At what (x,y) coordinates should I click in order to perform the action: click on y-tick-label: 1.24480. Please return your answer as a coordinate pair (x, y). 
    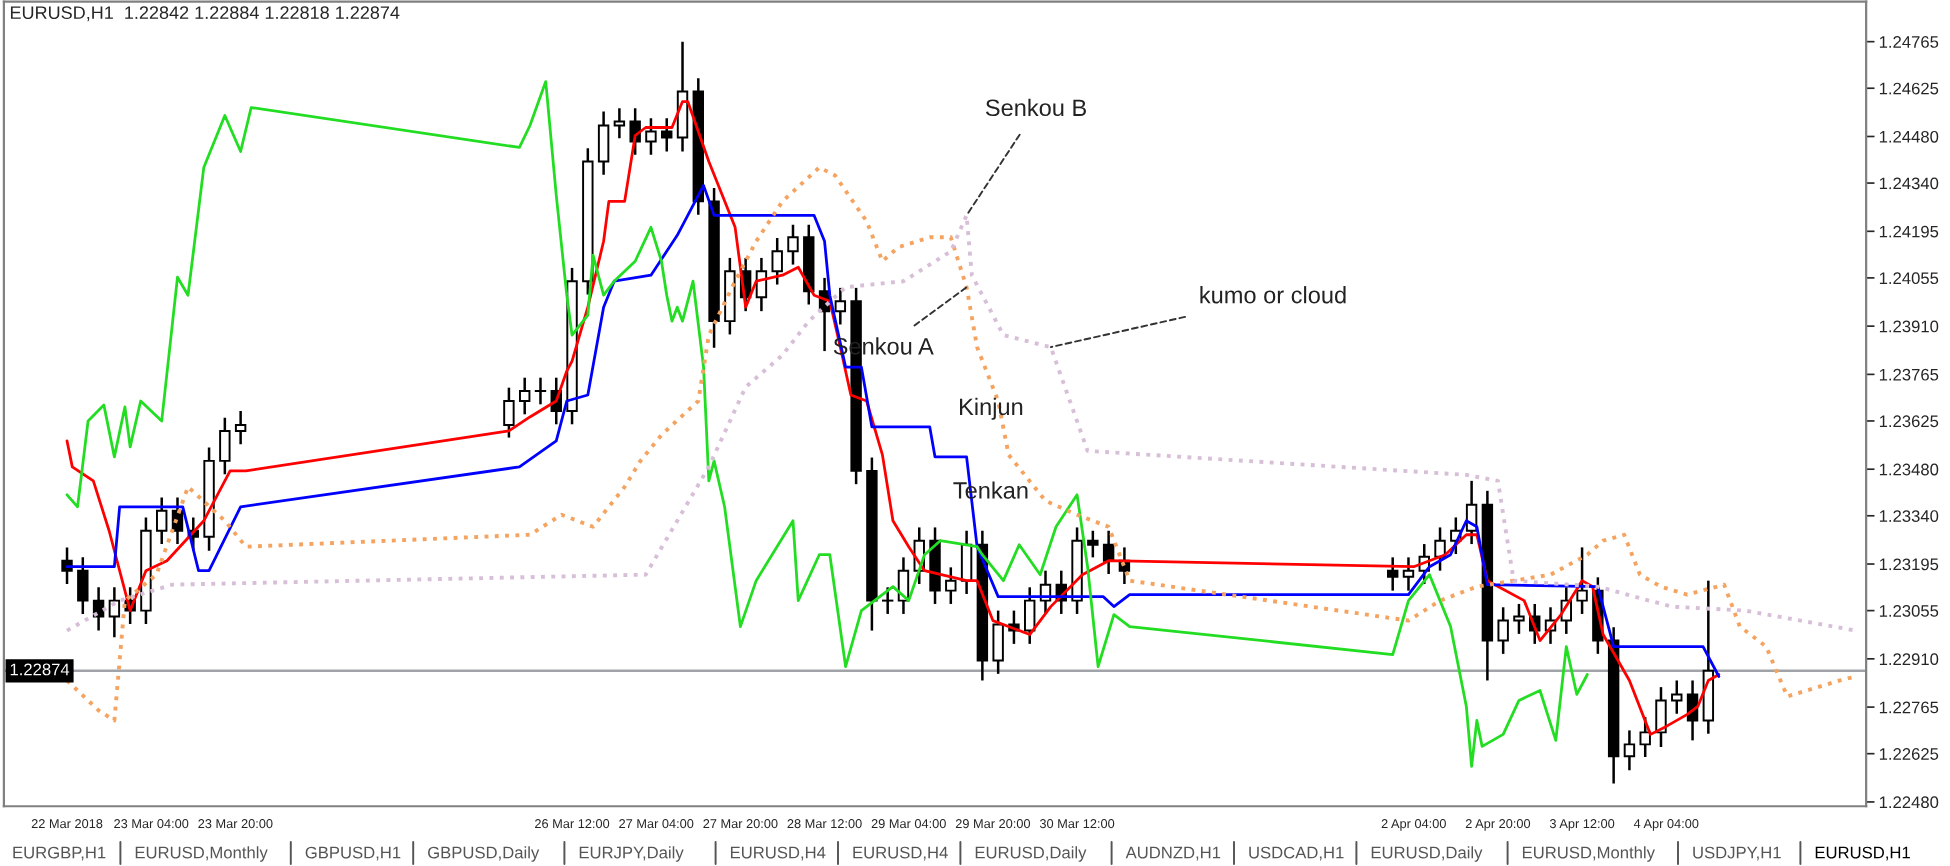
    Looking at the image, I should click on (1909, 136).